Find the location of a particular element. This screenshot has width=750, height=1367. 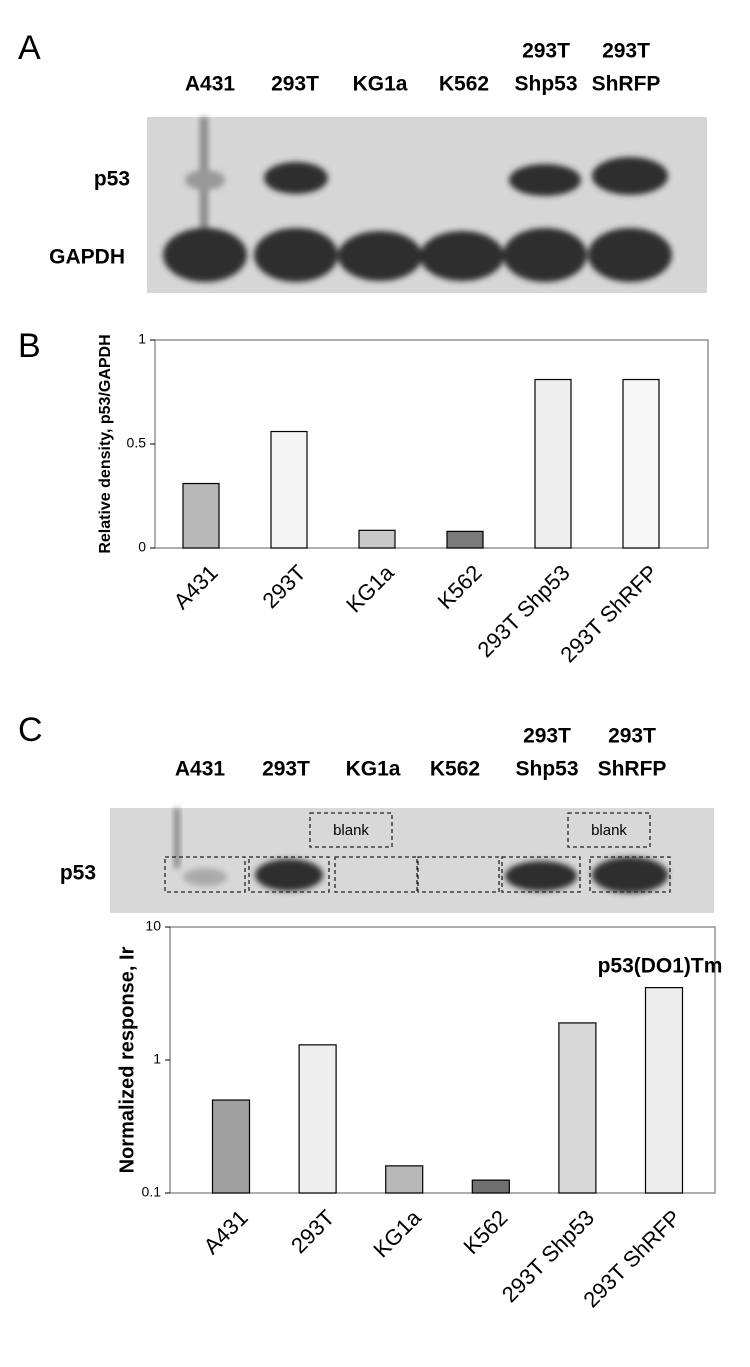

panel-letter: A is located at coordinates (29, 48).